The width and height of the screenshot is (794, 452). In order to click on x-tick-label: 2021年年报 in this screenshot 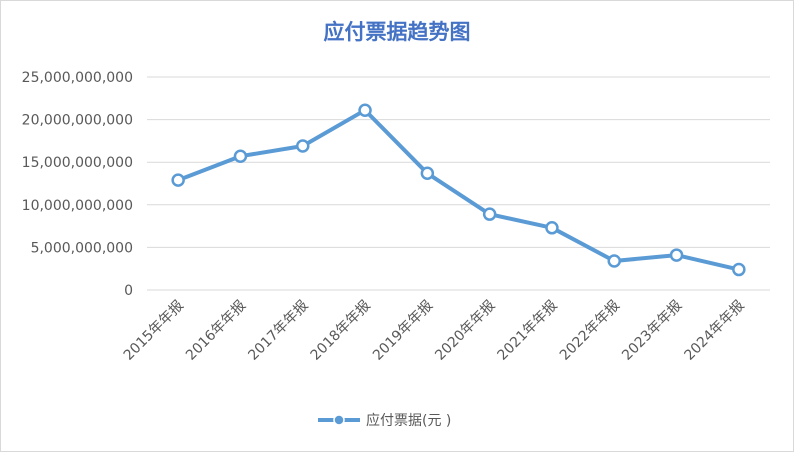, I will do `click(528, 331)`.